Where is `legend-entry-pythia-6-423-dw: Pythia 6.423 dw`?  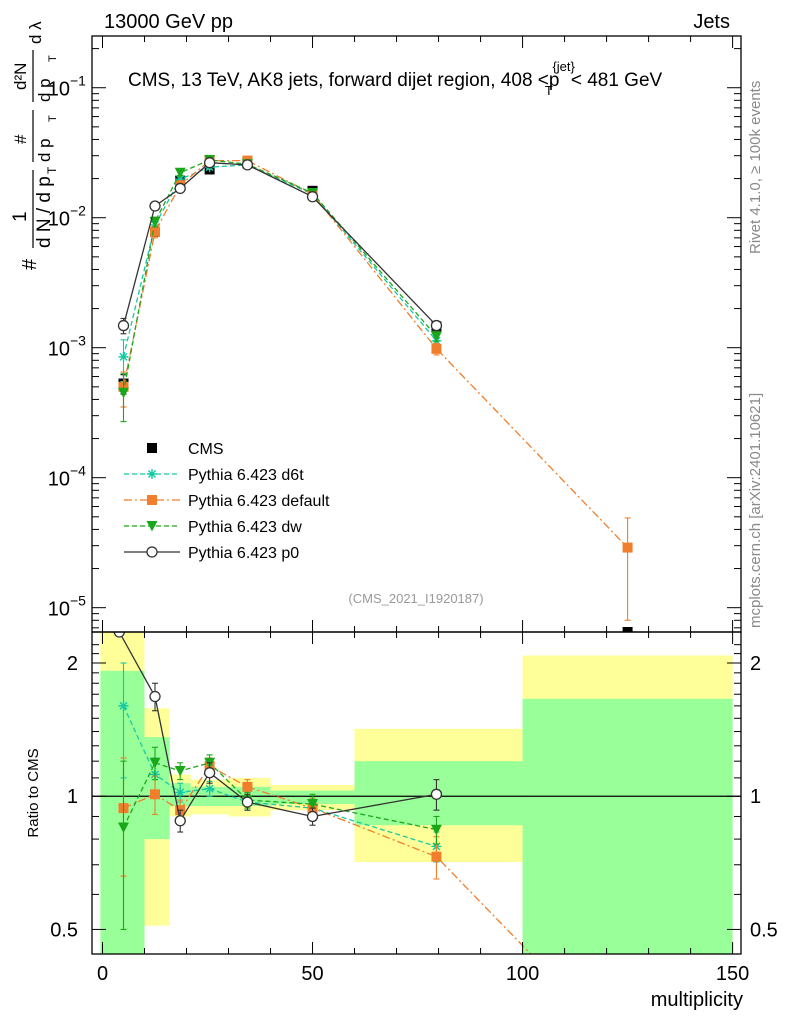
legend-entry-pythia-6-423-dw: Pythia 6.423 dw is located at coordinates (213, 527).